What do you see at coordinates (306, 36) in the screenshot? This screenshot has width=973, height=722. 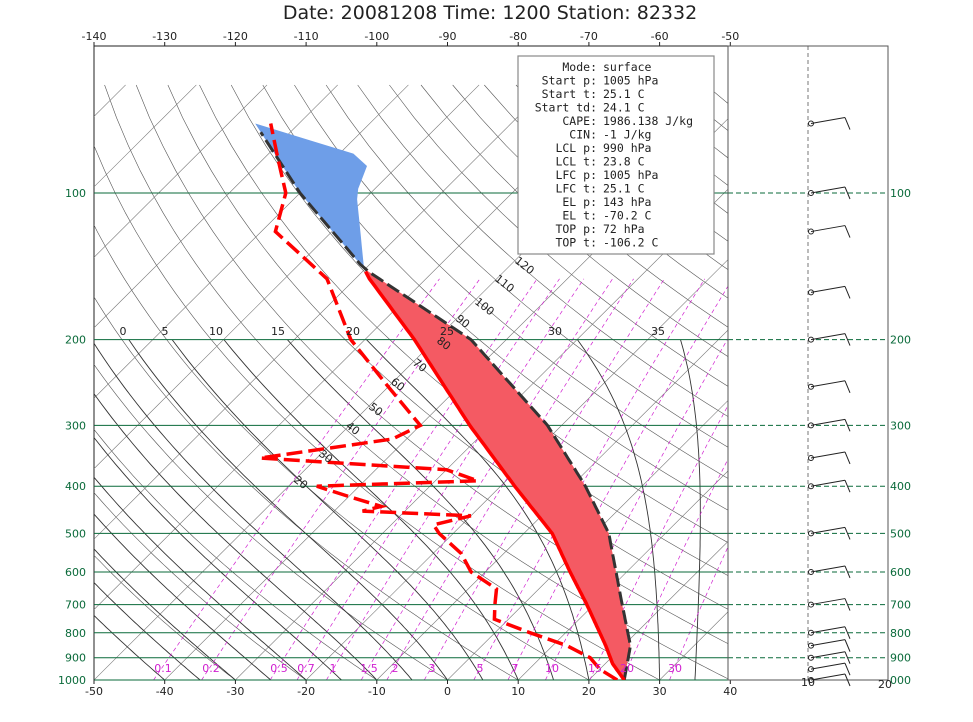 I see `top-tick-label: -110` at bounding box center [306, 36].